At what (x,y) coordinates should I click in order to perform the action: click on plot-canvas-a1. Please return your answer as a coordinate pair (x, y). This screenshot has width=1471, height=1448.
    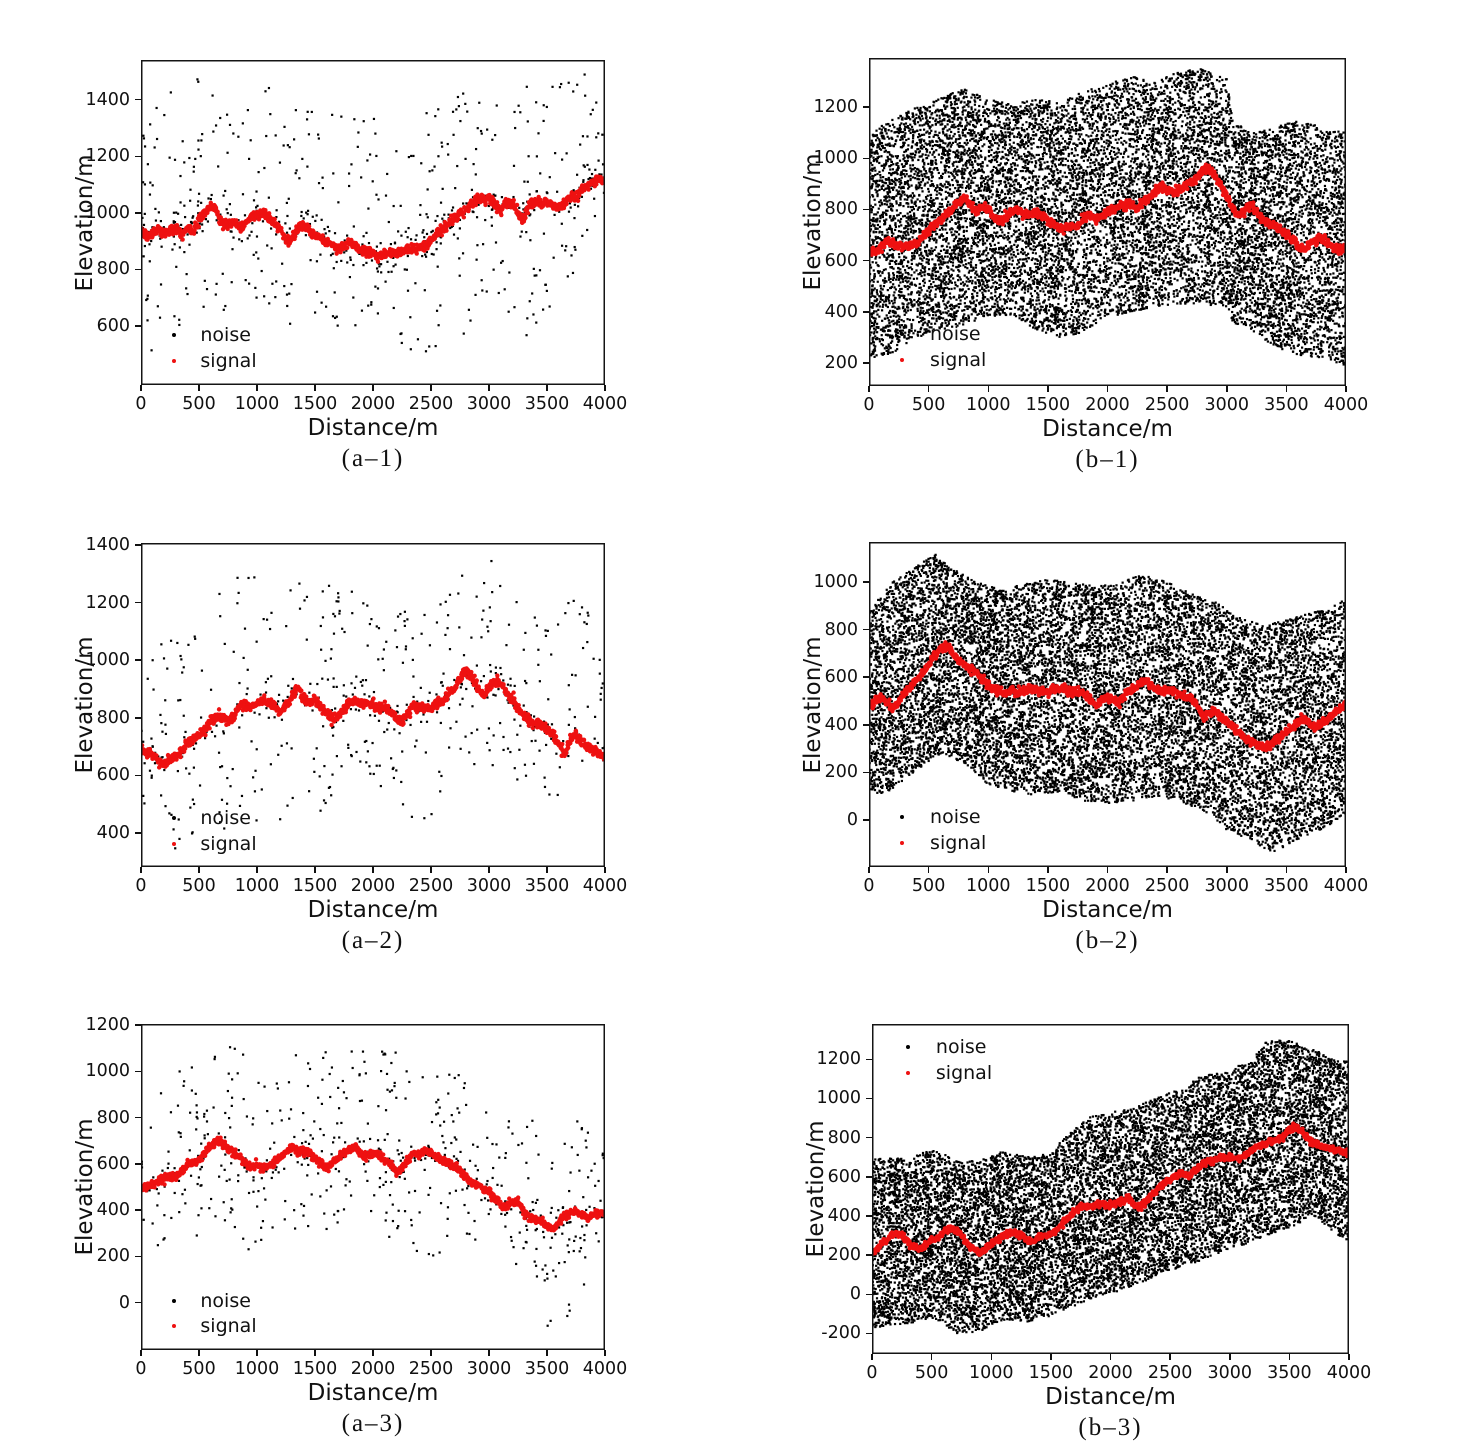
    Looking at the image, I should click on (373, 222).